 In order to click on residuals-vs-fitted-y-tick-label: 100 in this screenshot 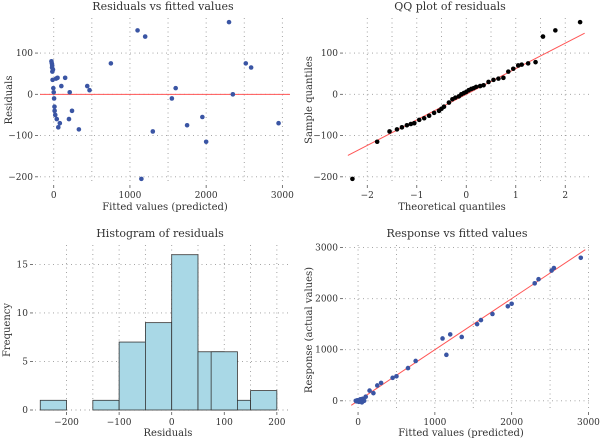, I will do `click(24, 54)`.